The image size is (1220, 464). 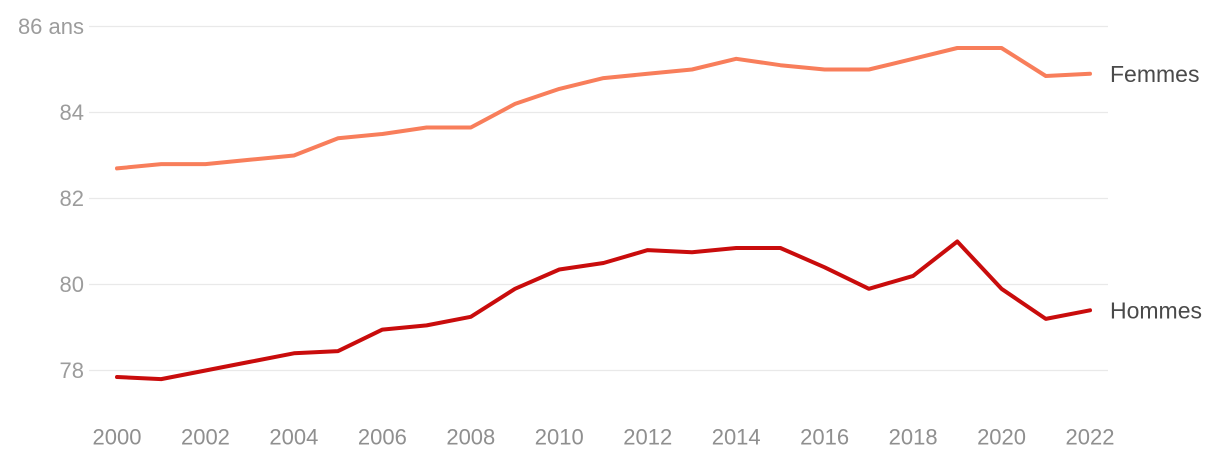 I want to click on y-tick-label: 82, so click(x=72, y=198).